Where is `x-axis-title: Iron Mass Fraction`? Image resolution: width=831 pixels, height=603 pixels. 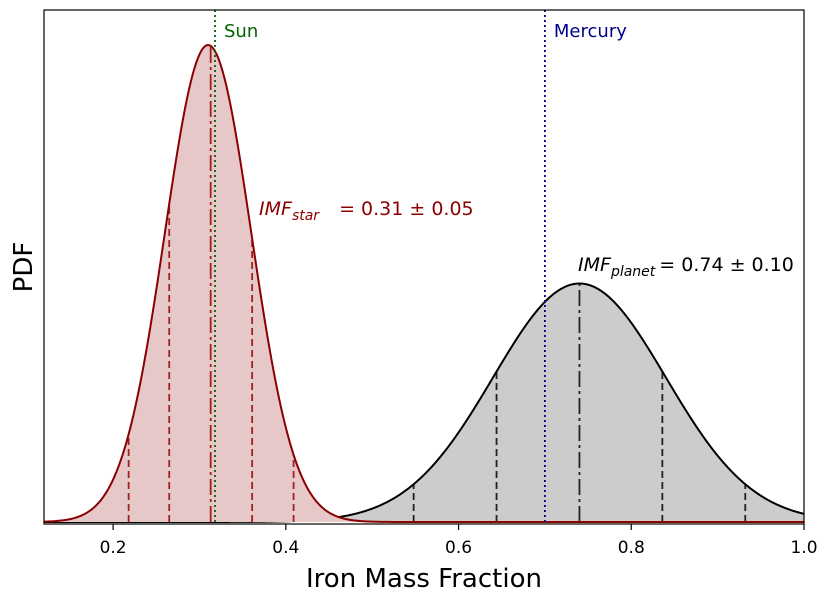
x-axis-title: Iron Mass Fraction is located at coordinates (424, 579).